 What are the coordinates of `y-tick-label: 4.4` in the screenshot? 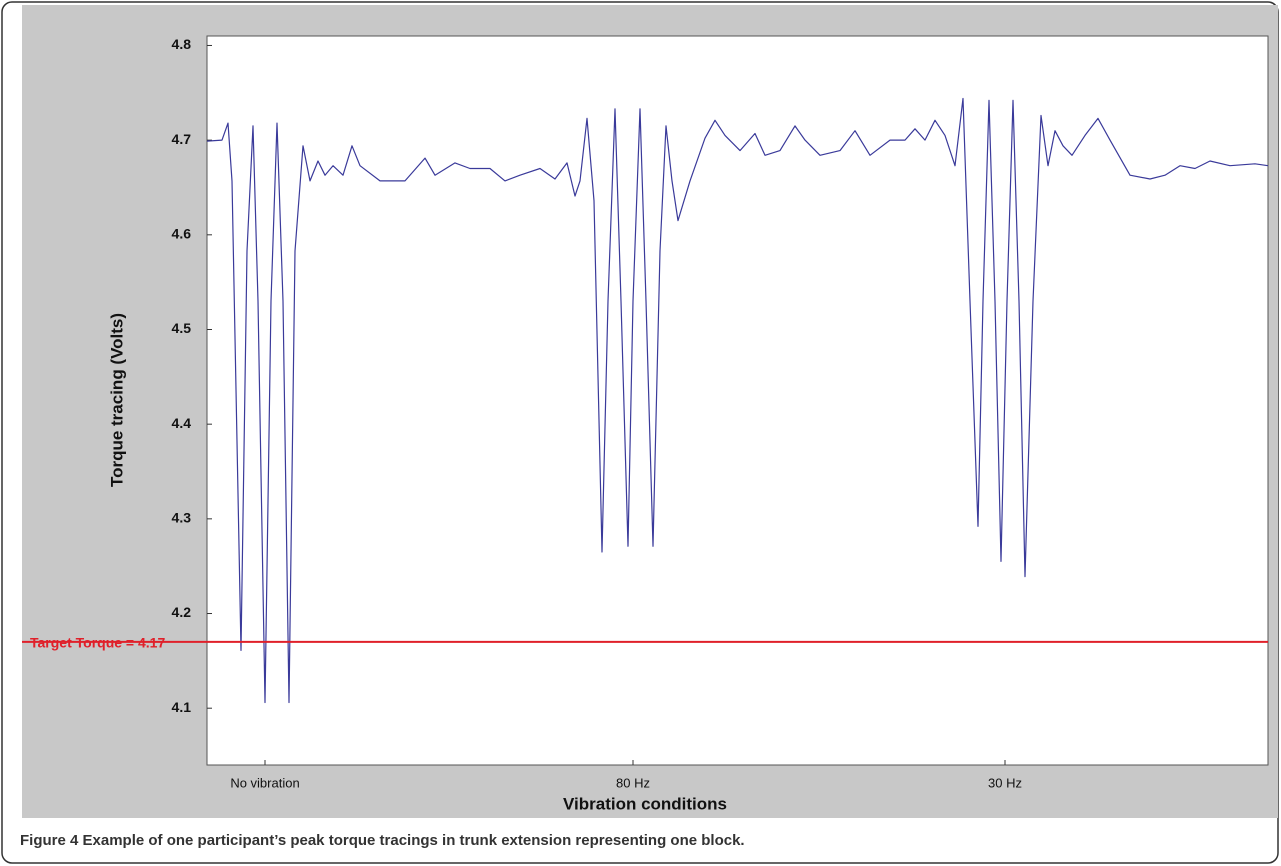 It's located at (182, 423).